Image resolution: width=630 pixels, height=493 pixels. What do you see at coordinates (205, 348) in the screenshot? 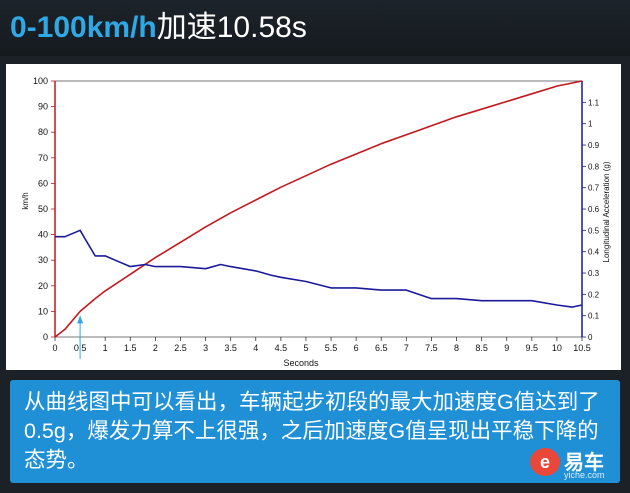
I see `x-tick-label: 3` at bounding box center [205, 348].